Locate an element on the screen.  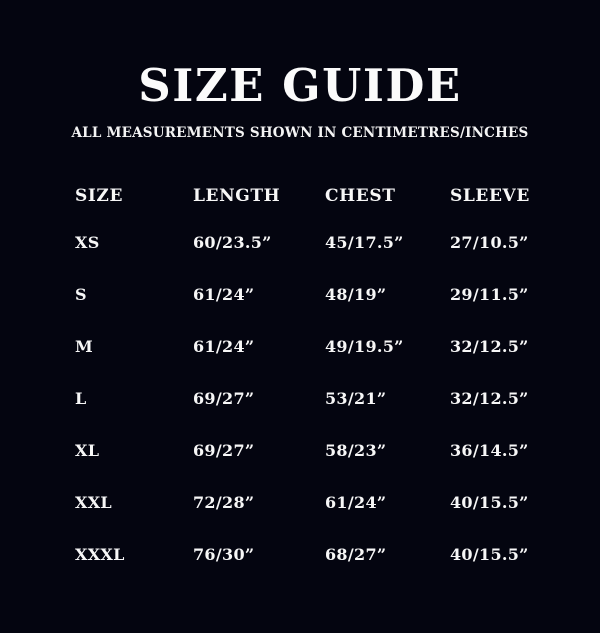
column-header-size: SIZE is located at coordinates (99, 196).